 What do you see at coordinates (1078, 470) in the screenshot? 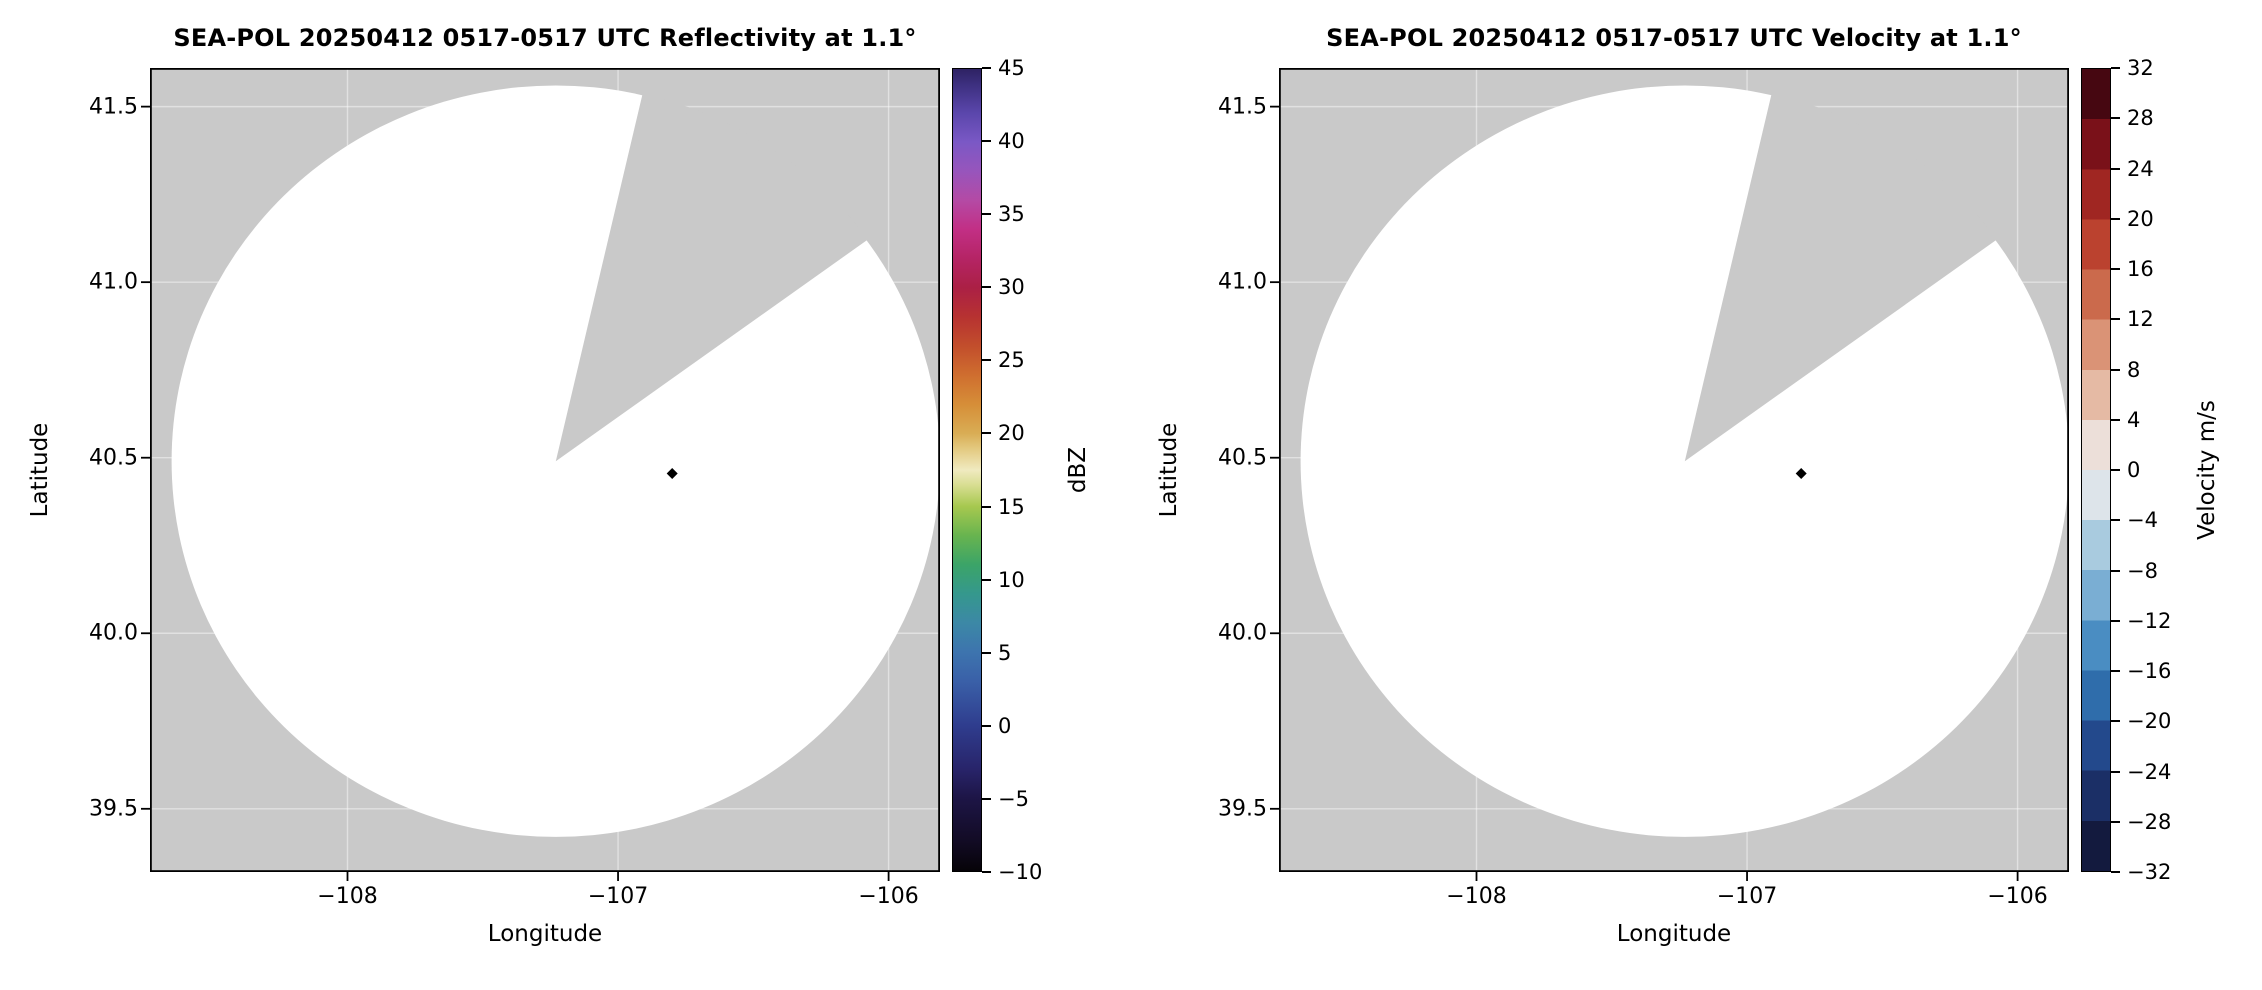
I see `colorbar-label: dBZ` at bounding box center [1078, 470].